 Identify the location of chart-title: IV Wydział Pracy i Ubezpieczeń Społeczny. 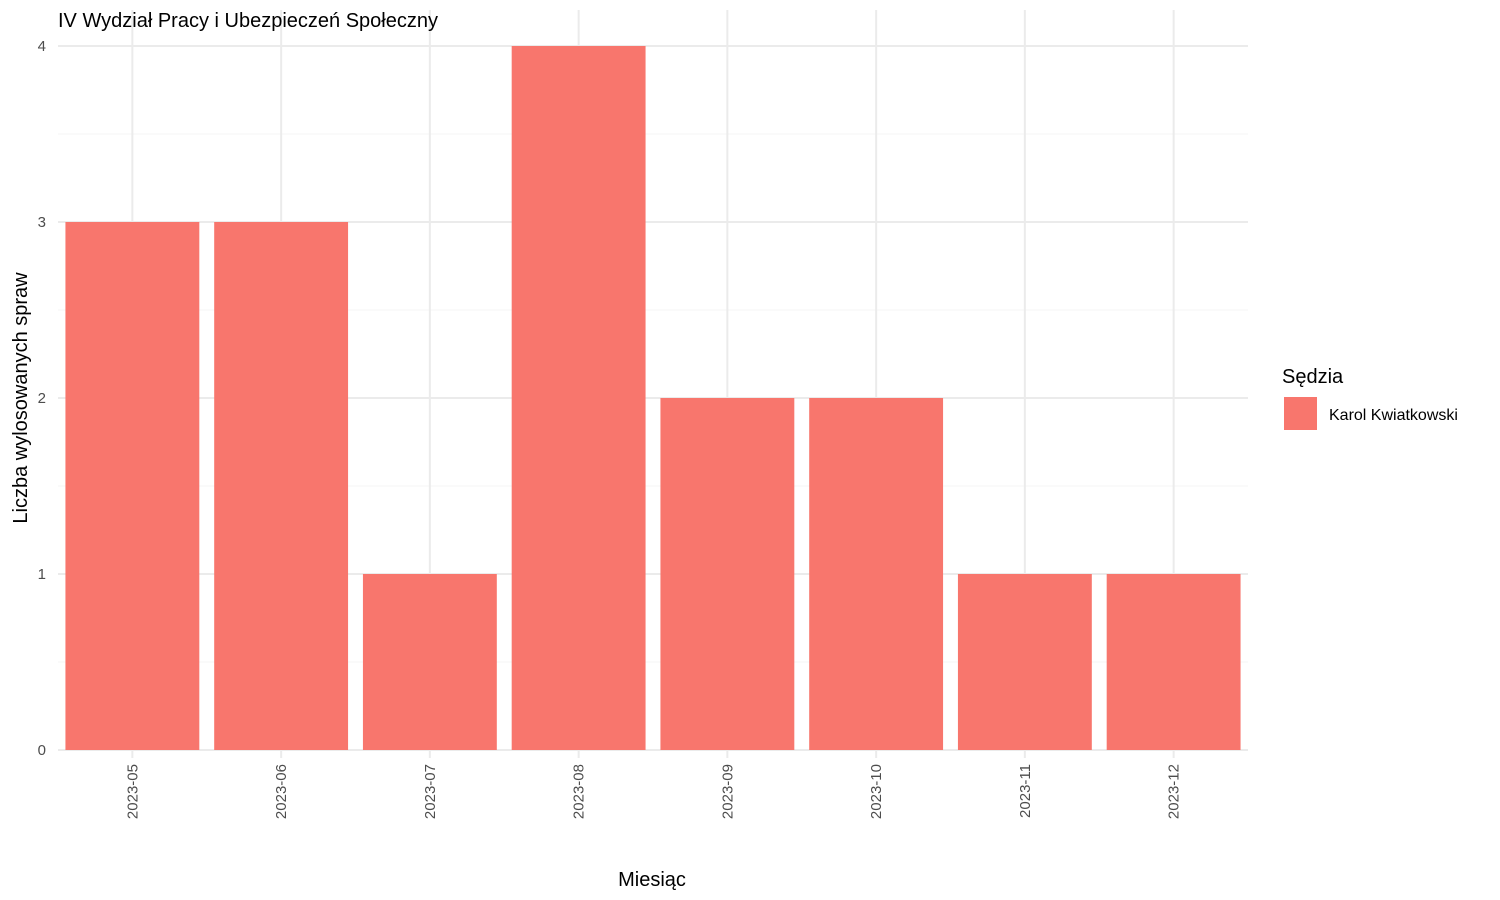
(248, 21).